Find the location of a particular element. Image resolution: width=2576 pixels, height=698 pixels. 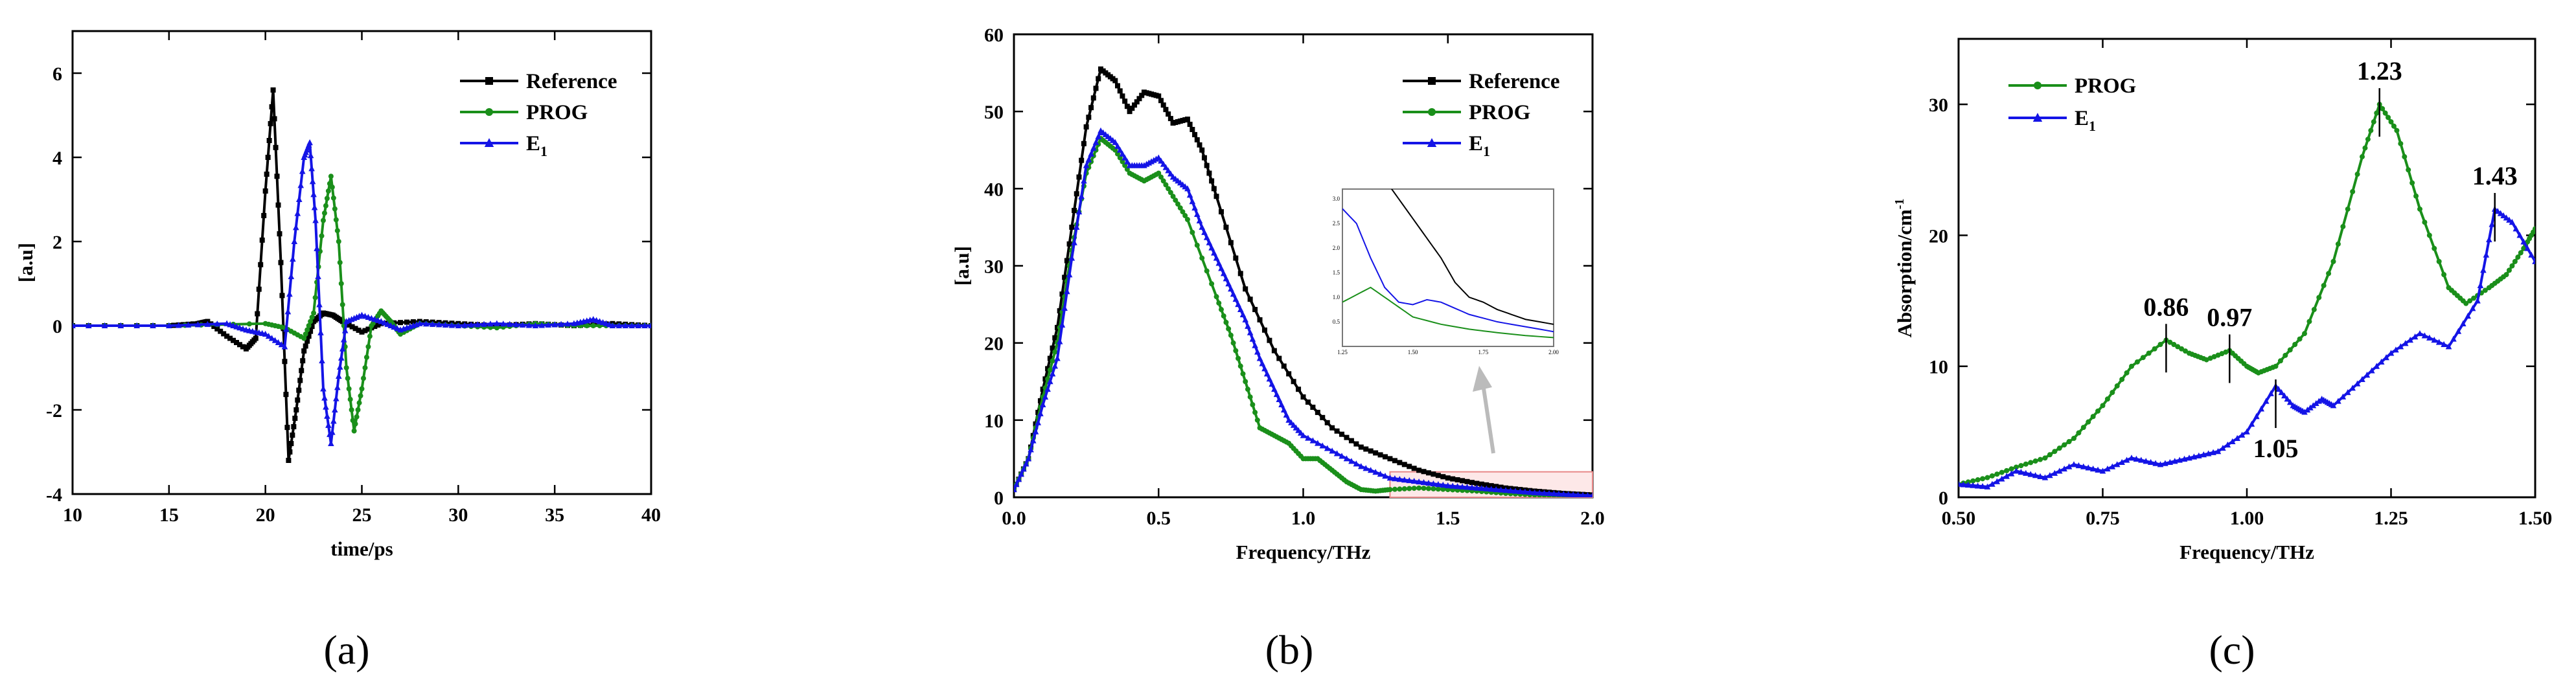

peak-annotation: 1.05 is located at coordinates (2276, 421).